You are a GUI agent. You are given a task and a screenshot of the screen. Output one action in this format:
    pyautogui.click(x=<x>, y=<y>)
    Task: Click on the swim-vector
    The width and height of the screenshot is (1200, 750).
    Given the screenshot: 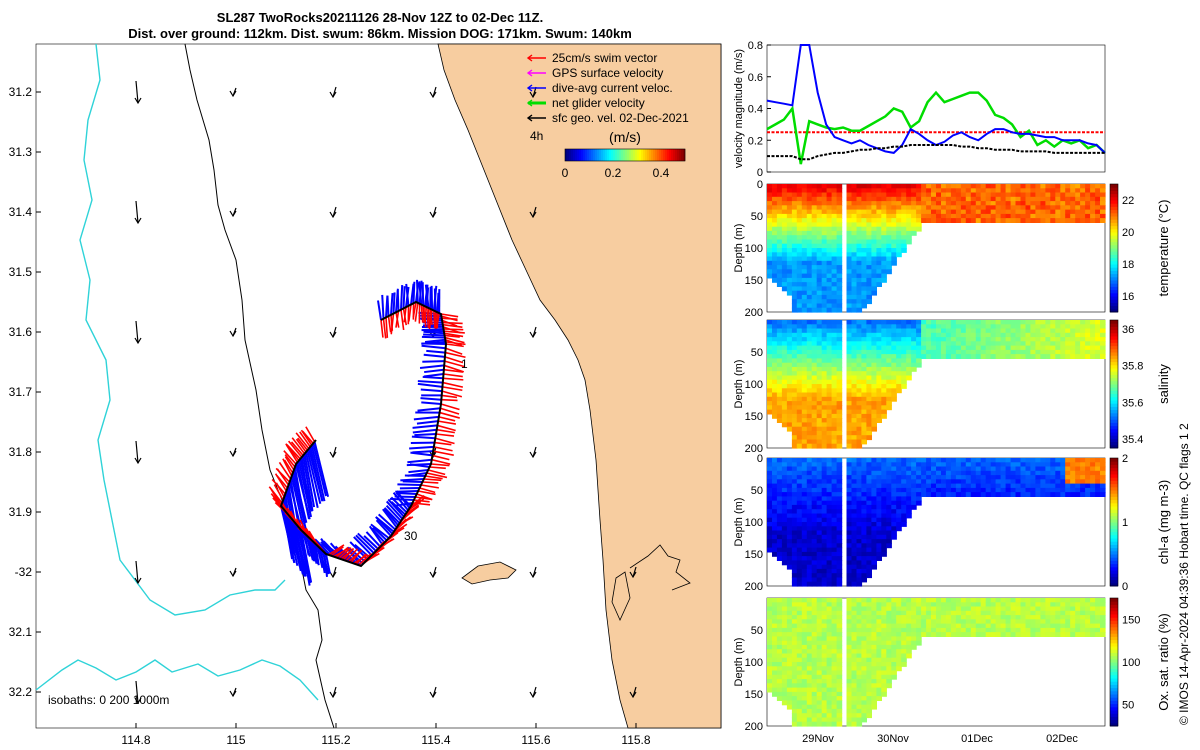 What is the action you would take?
    pyautogui.click(x=341, y=552)
    